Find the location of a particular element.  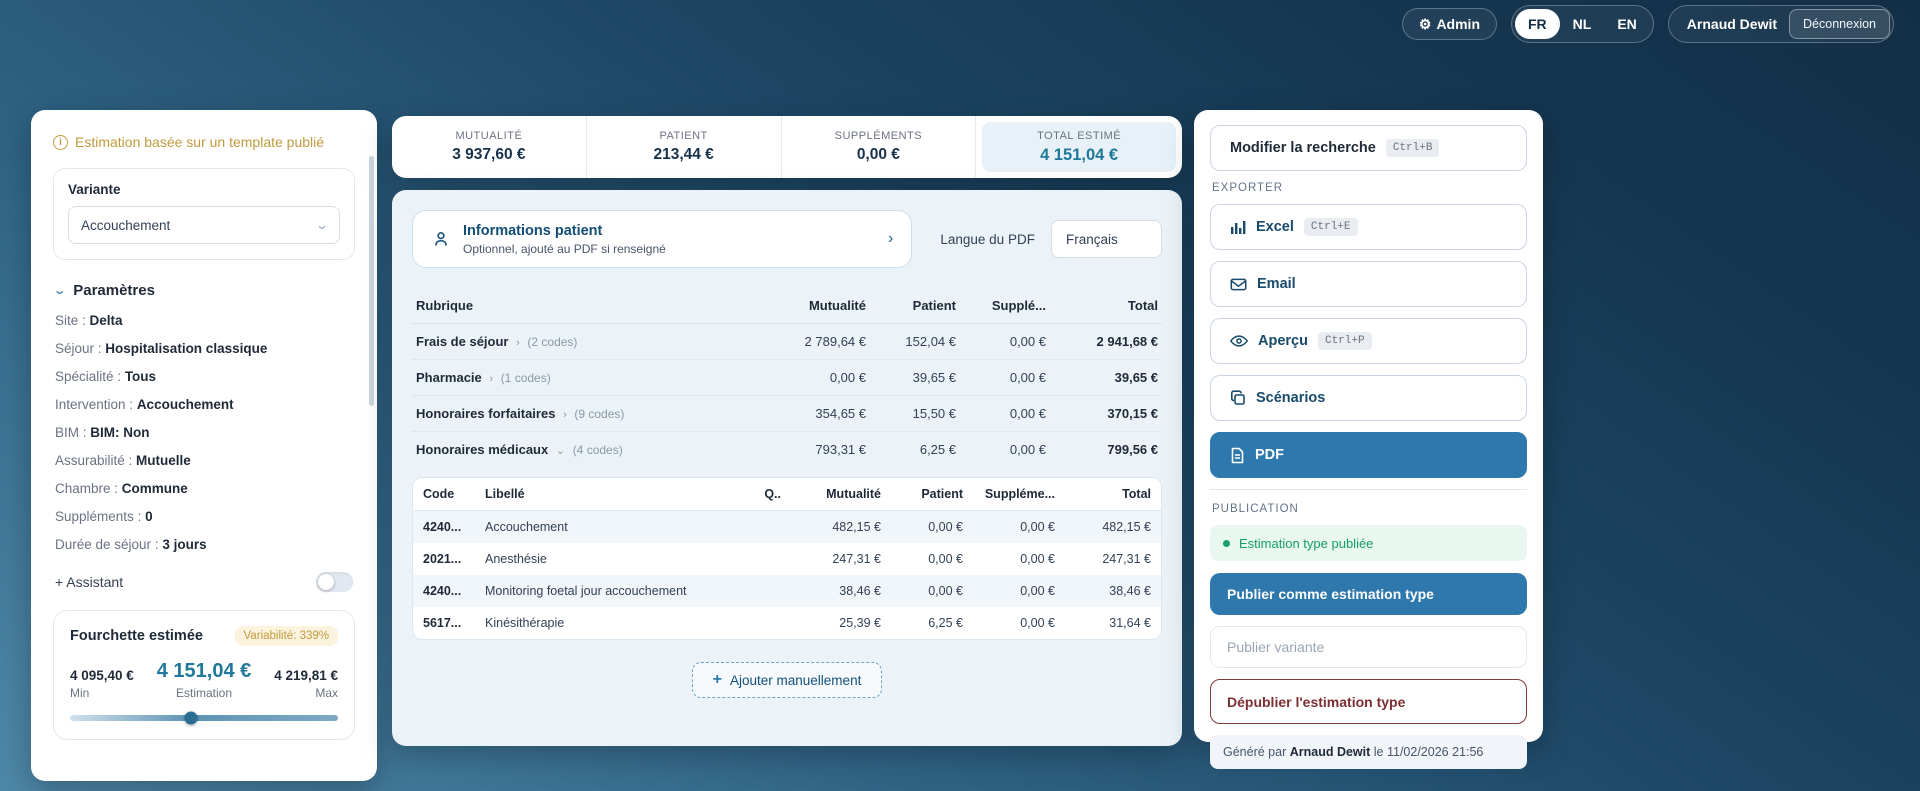

publication-status-badge: Estimation type publiée is located at coordinates (1368, 543).